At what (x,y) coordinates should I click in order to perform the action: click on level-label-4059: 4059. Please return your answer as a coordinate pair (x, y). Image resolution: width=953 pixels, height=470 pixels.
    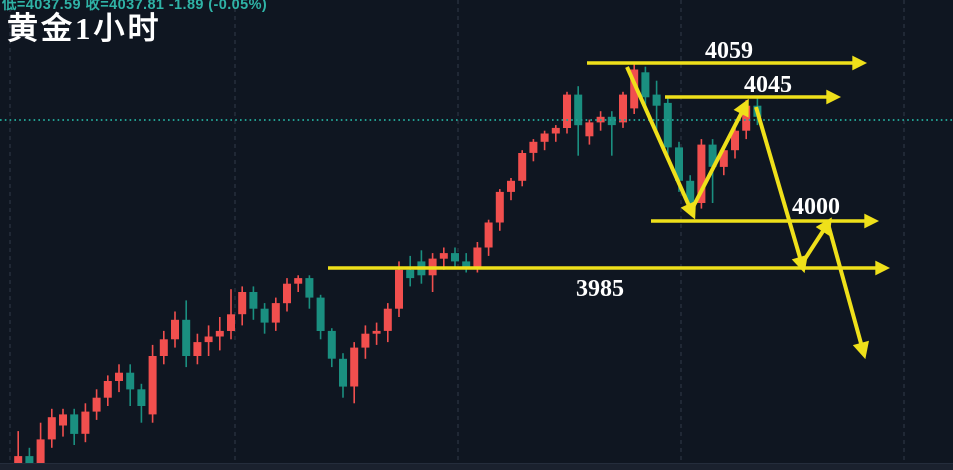
    Looking at the image, I should click on (729, 51).